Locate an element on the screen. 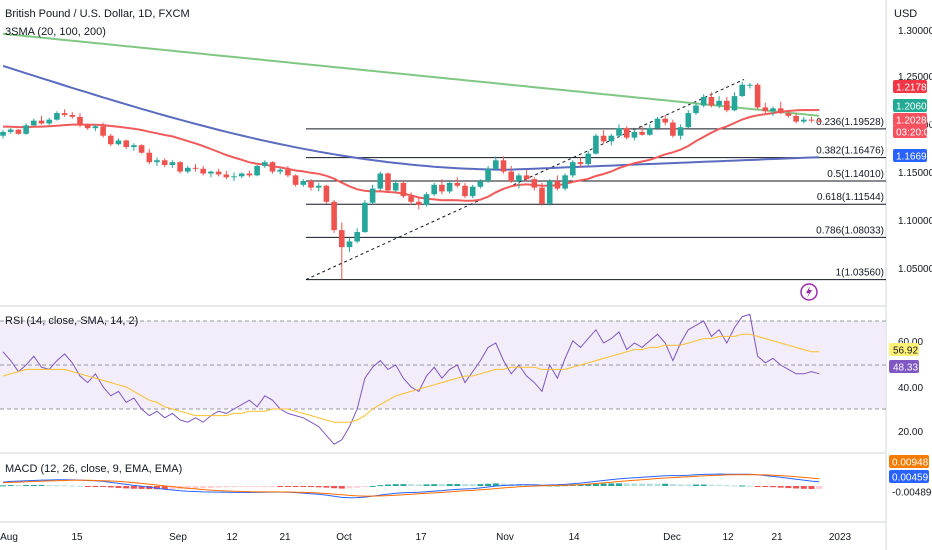 This screenshot has height=550, width=932. macd-value-tag is located at coordinates (909, 461).